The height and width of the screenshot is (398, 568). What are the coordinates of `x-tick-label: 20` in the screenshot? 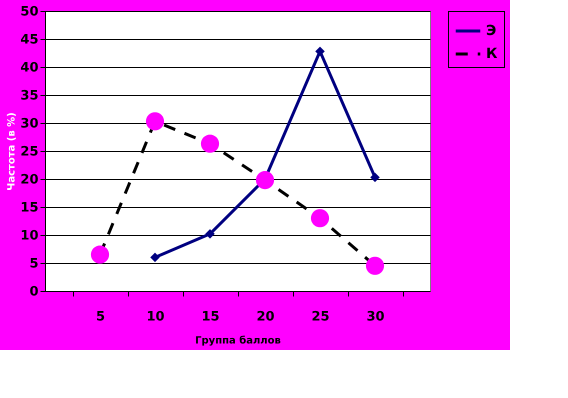 It's located at (265, 317).